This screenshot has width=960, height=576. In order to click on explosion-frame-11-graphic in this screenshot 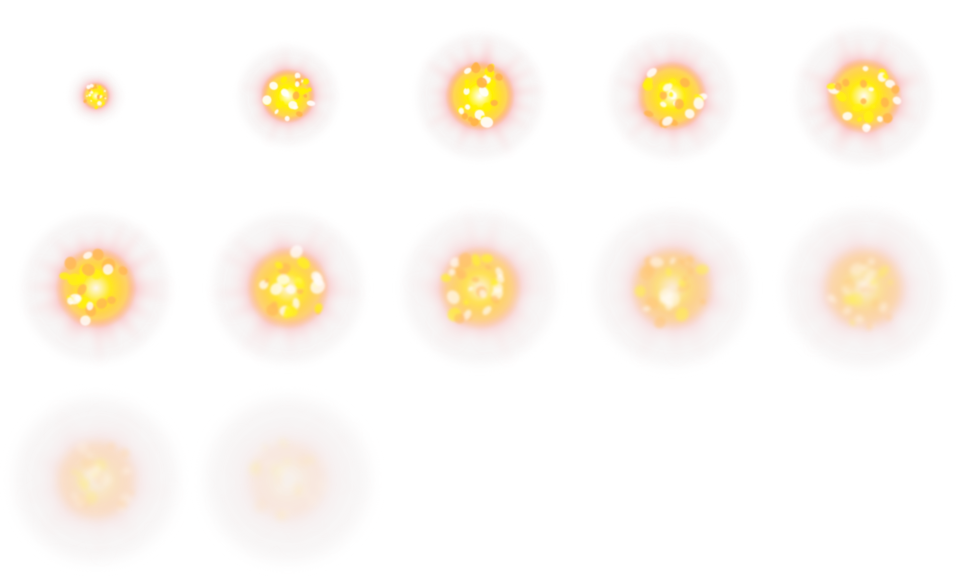, I will do `click(96, 480)`.